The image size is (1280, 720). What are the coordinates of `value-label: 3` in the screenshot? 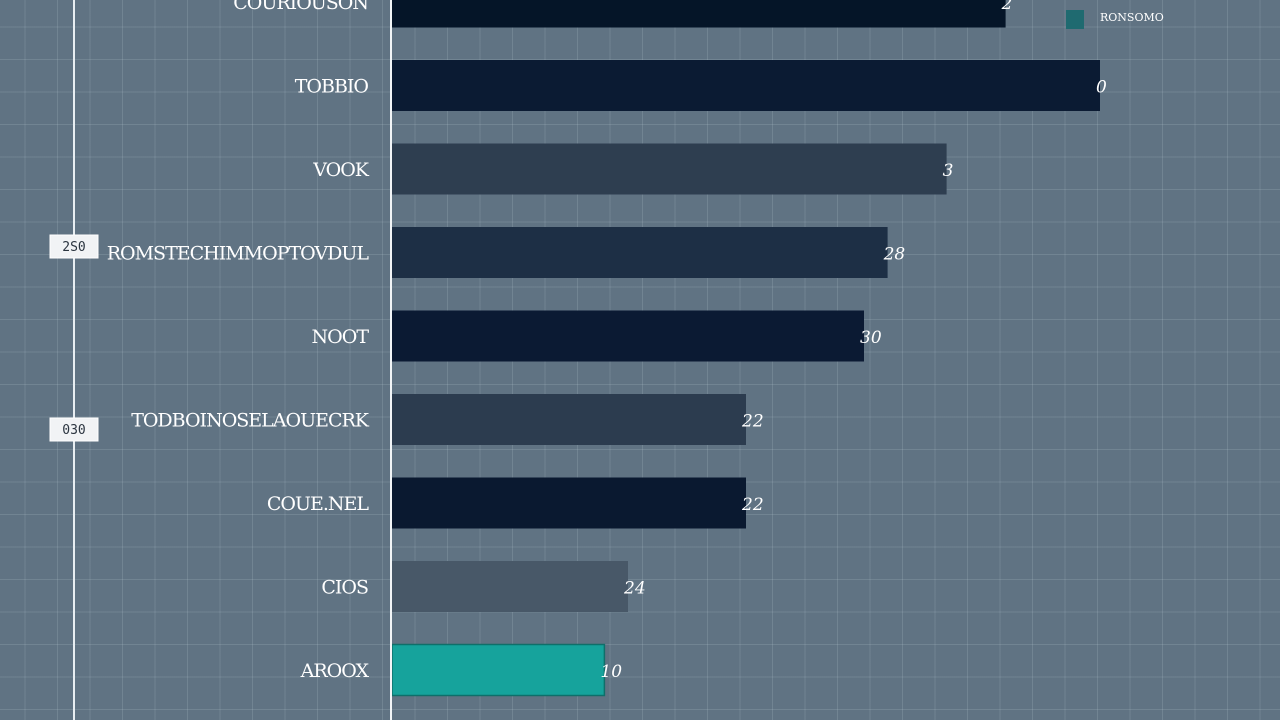 It's located at (948, 171).